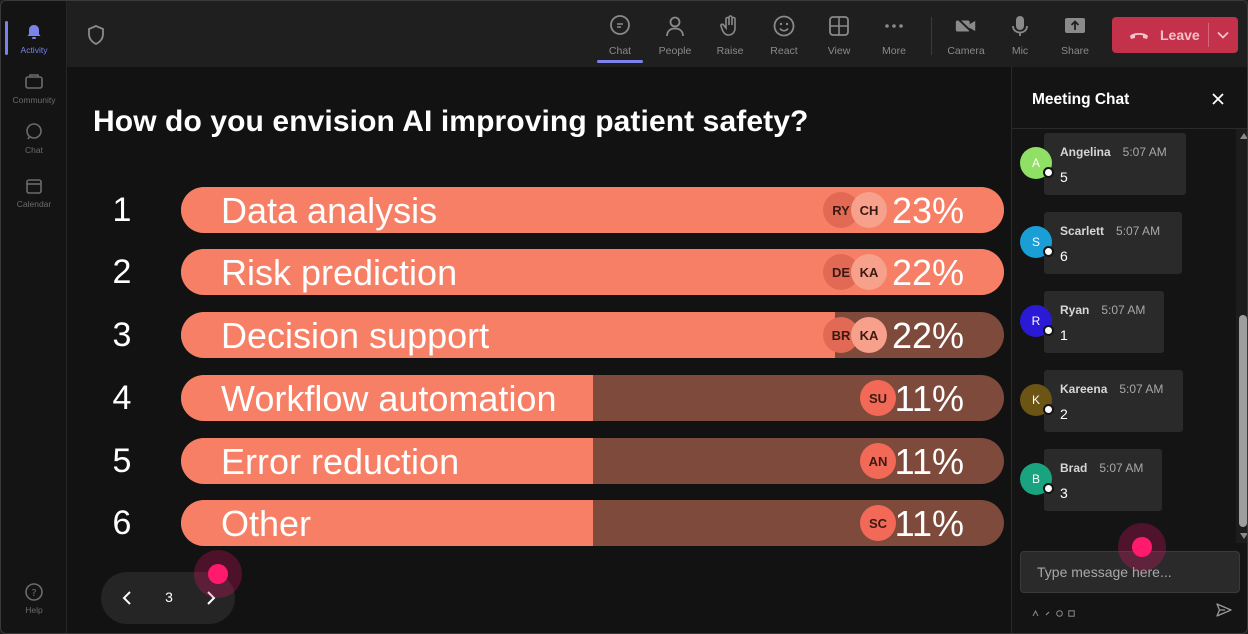 The image size is (1248, 634). Describe the element at coordinates (211, 598) in the screenshot. I see `chevron-right-icon` at that location.